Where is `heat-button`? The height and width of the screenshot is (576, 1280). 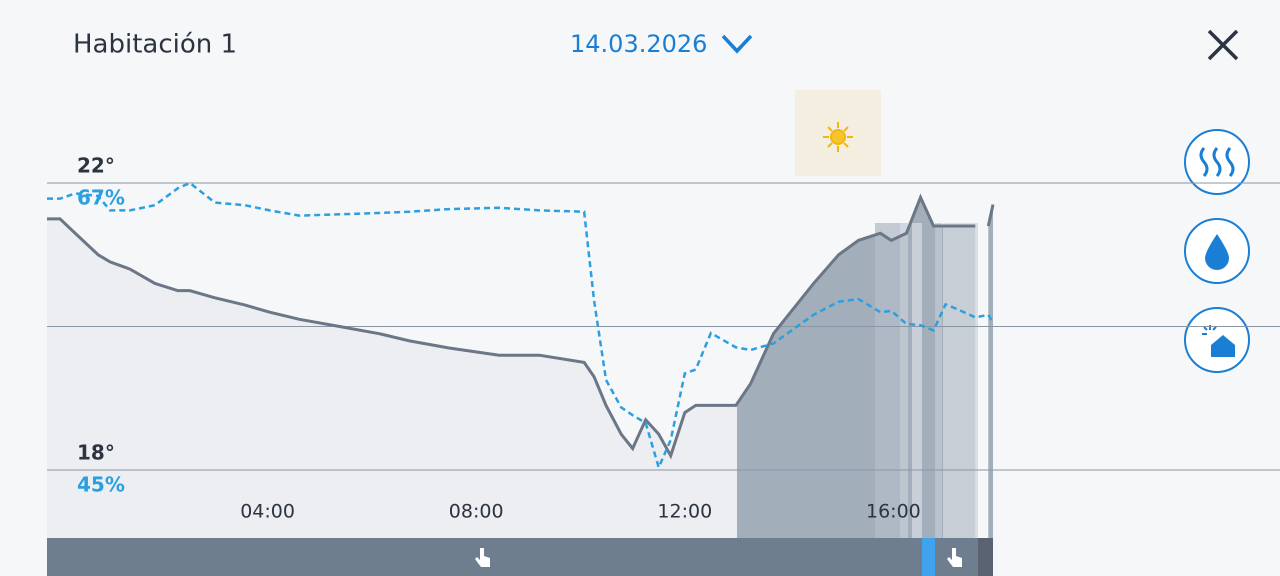
heat-button is located at coordinates (1217, 162).